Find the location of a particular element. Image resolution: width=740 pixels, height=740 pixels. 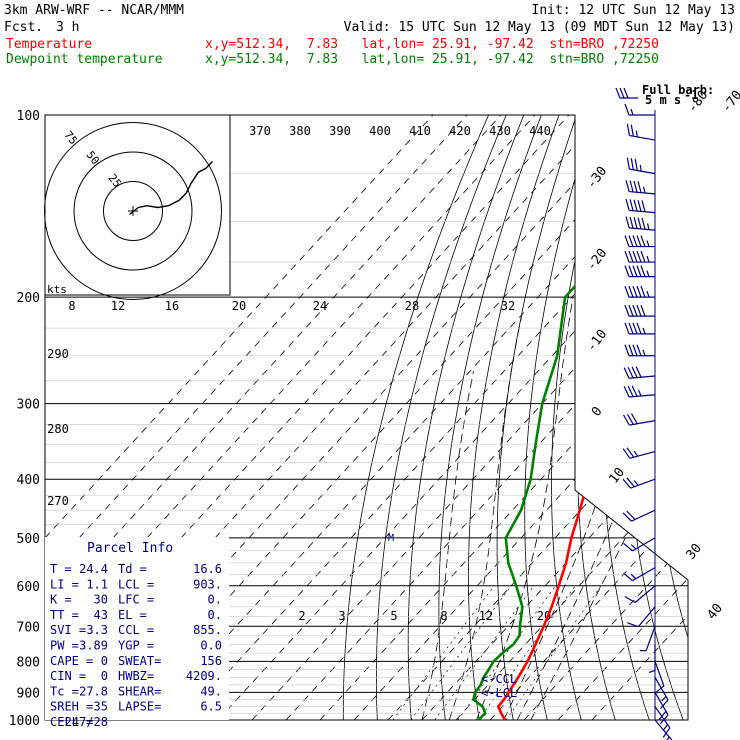

theta-label: 410 is located at coordinates (420, 131).